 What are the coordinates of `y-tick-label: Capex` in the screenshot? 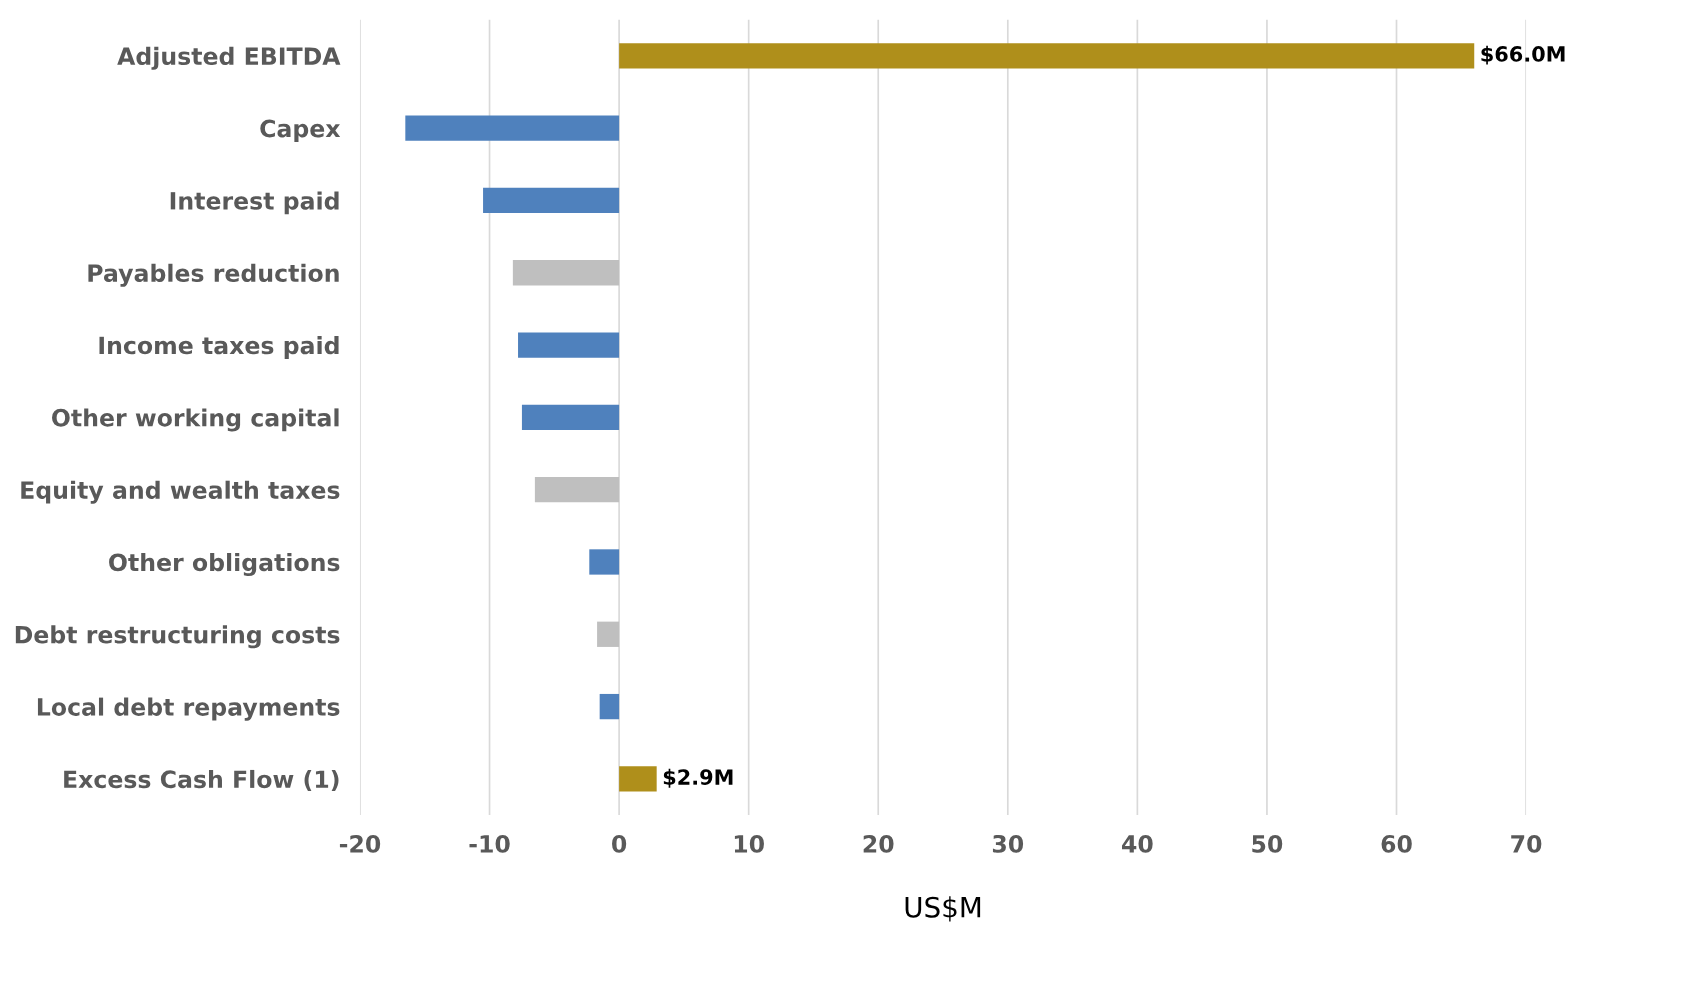 It's located at (300, 130).